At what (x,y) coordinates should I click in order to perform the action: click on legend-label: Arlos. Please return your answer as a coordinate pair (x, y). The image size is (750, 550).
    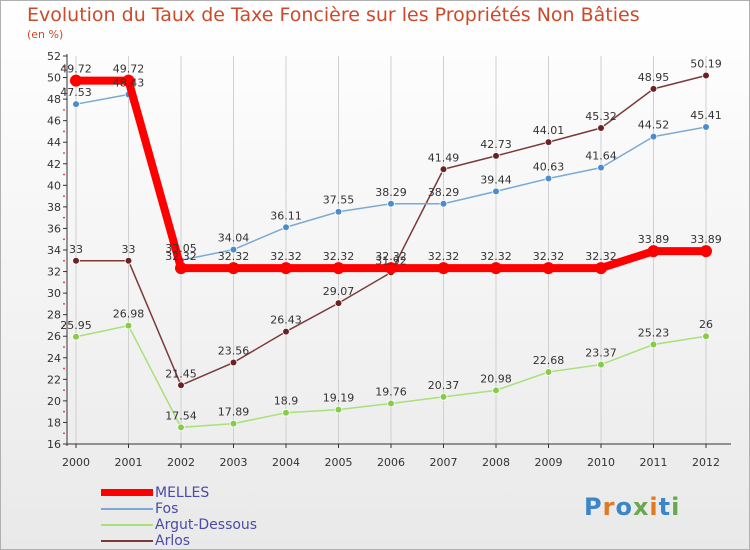
    Looking at the image, I should click on (173, 541).